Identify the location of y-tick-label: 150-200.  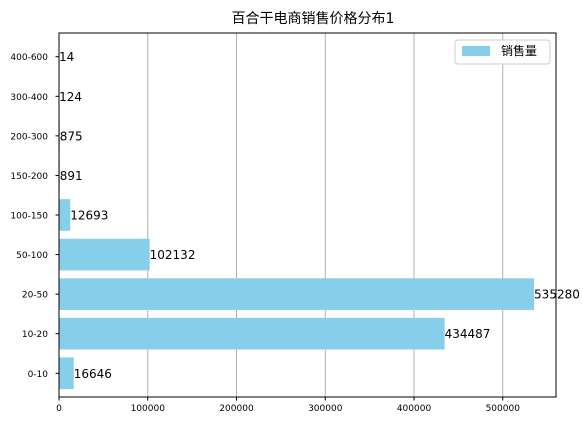
(29, 177).